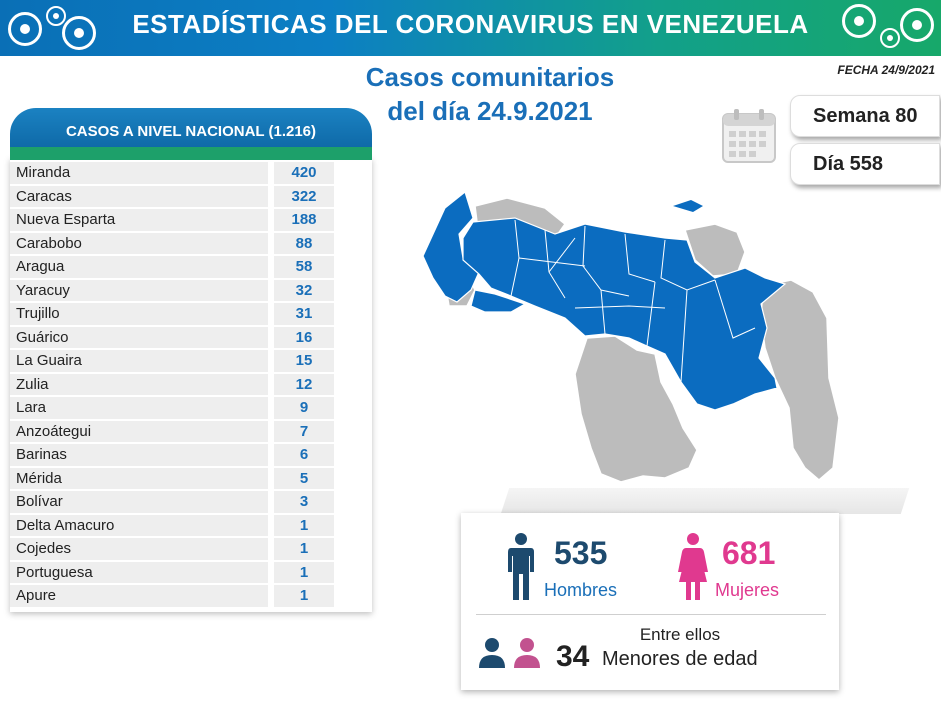  I want to click on mujeres-label: Mujeres, so click(747, 590).